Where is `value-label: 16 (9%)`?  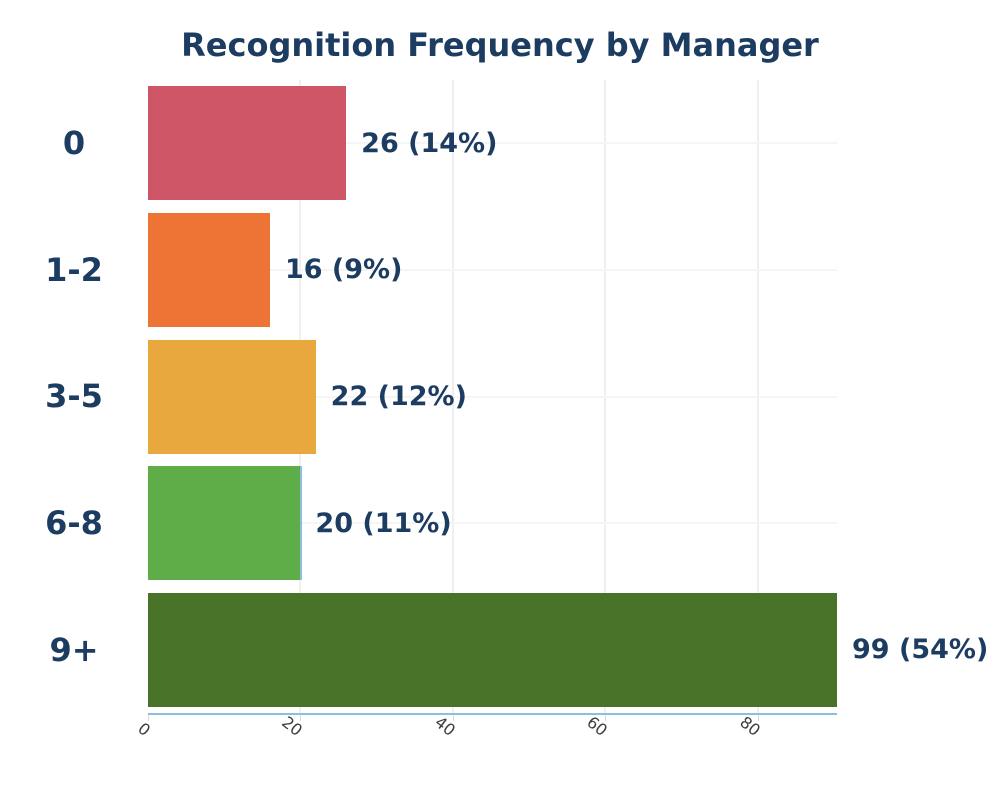 value-label: 16 (9%) is located at coordinates (343, 270).